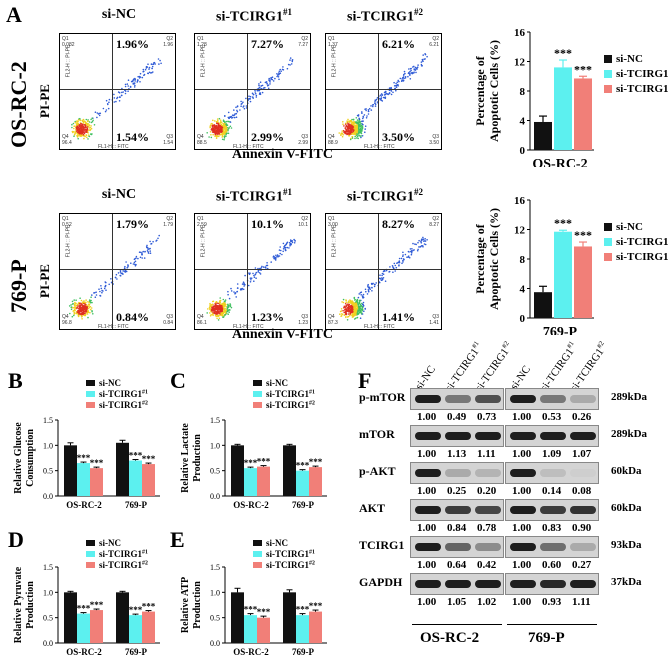 The image size is (669, 663). What do you see at coordinates (48, 567) in the screenshot?
I see `y-tick-label: 1.5` at bounding box center [48, 567].